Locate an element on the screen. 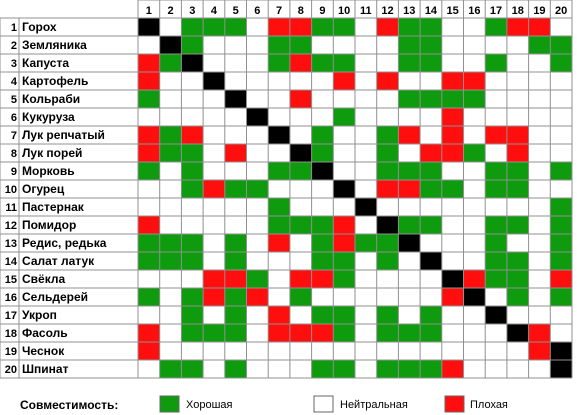  column-header: 5 is located at coordinates (236, 11).